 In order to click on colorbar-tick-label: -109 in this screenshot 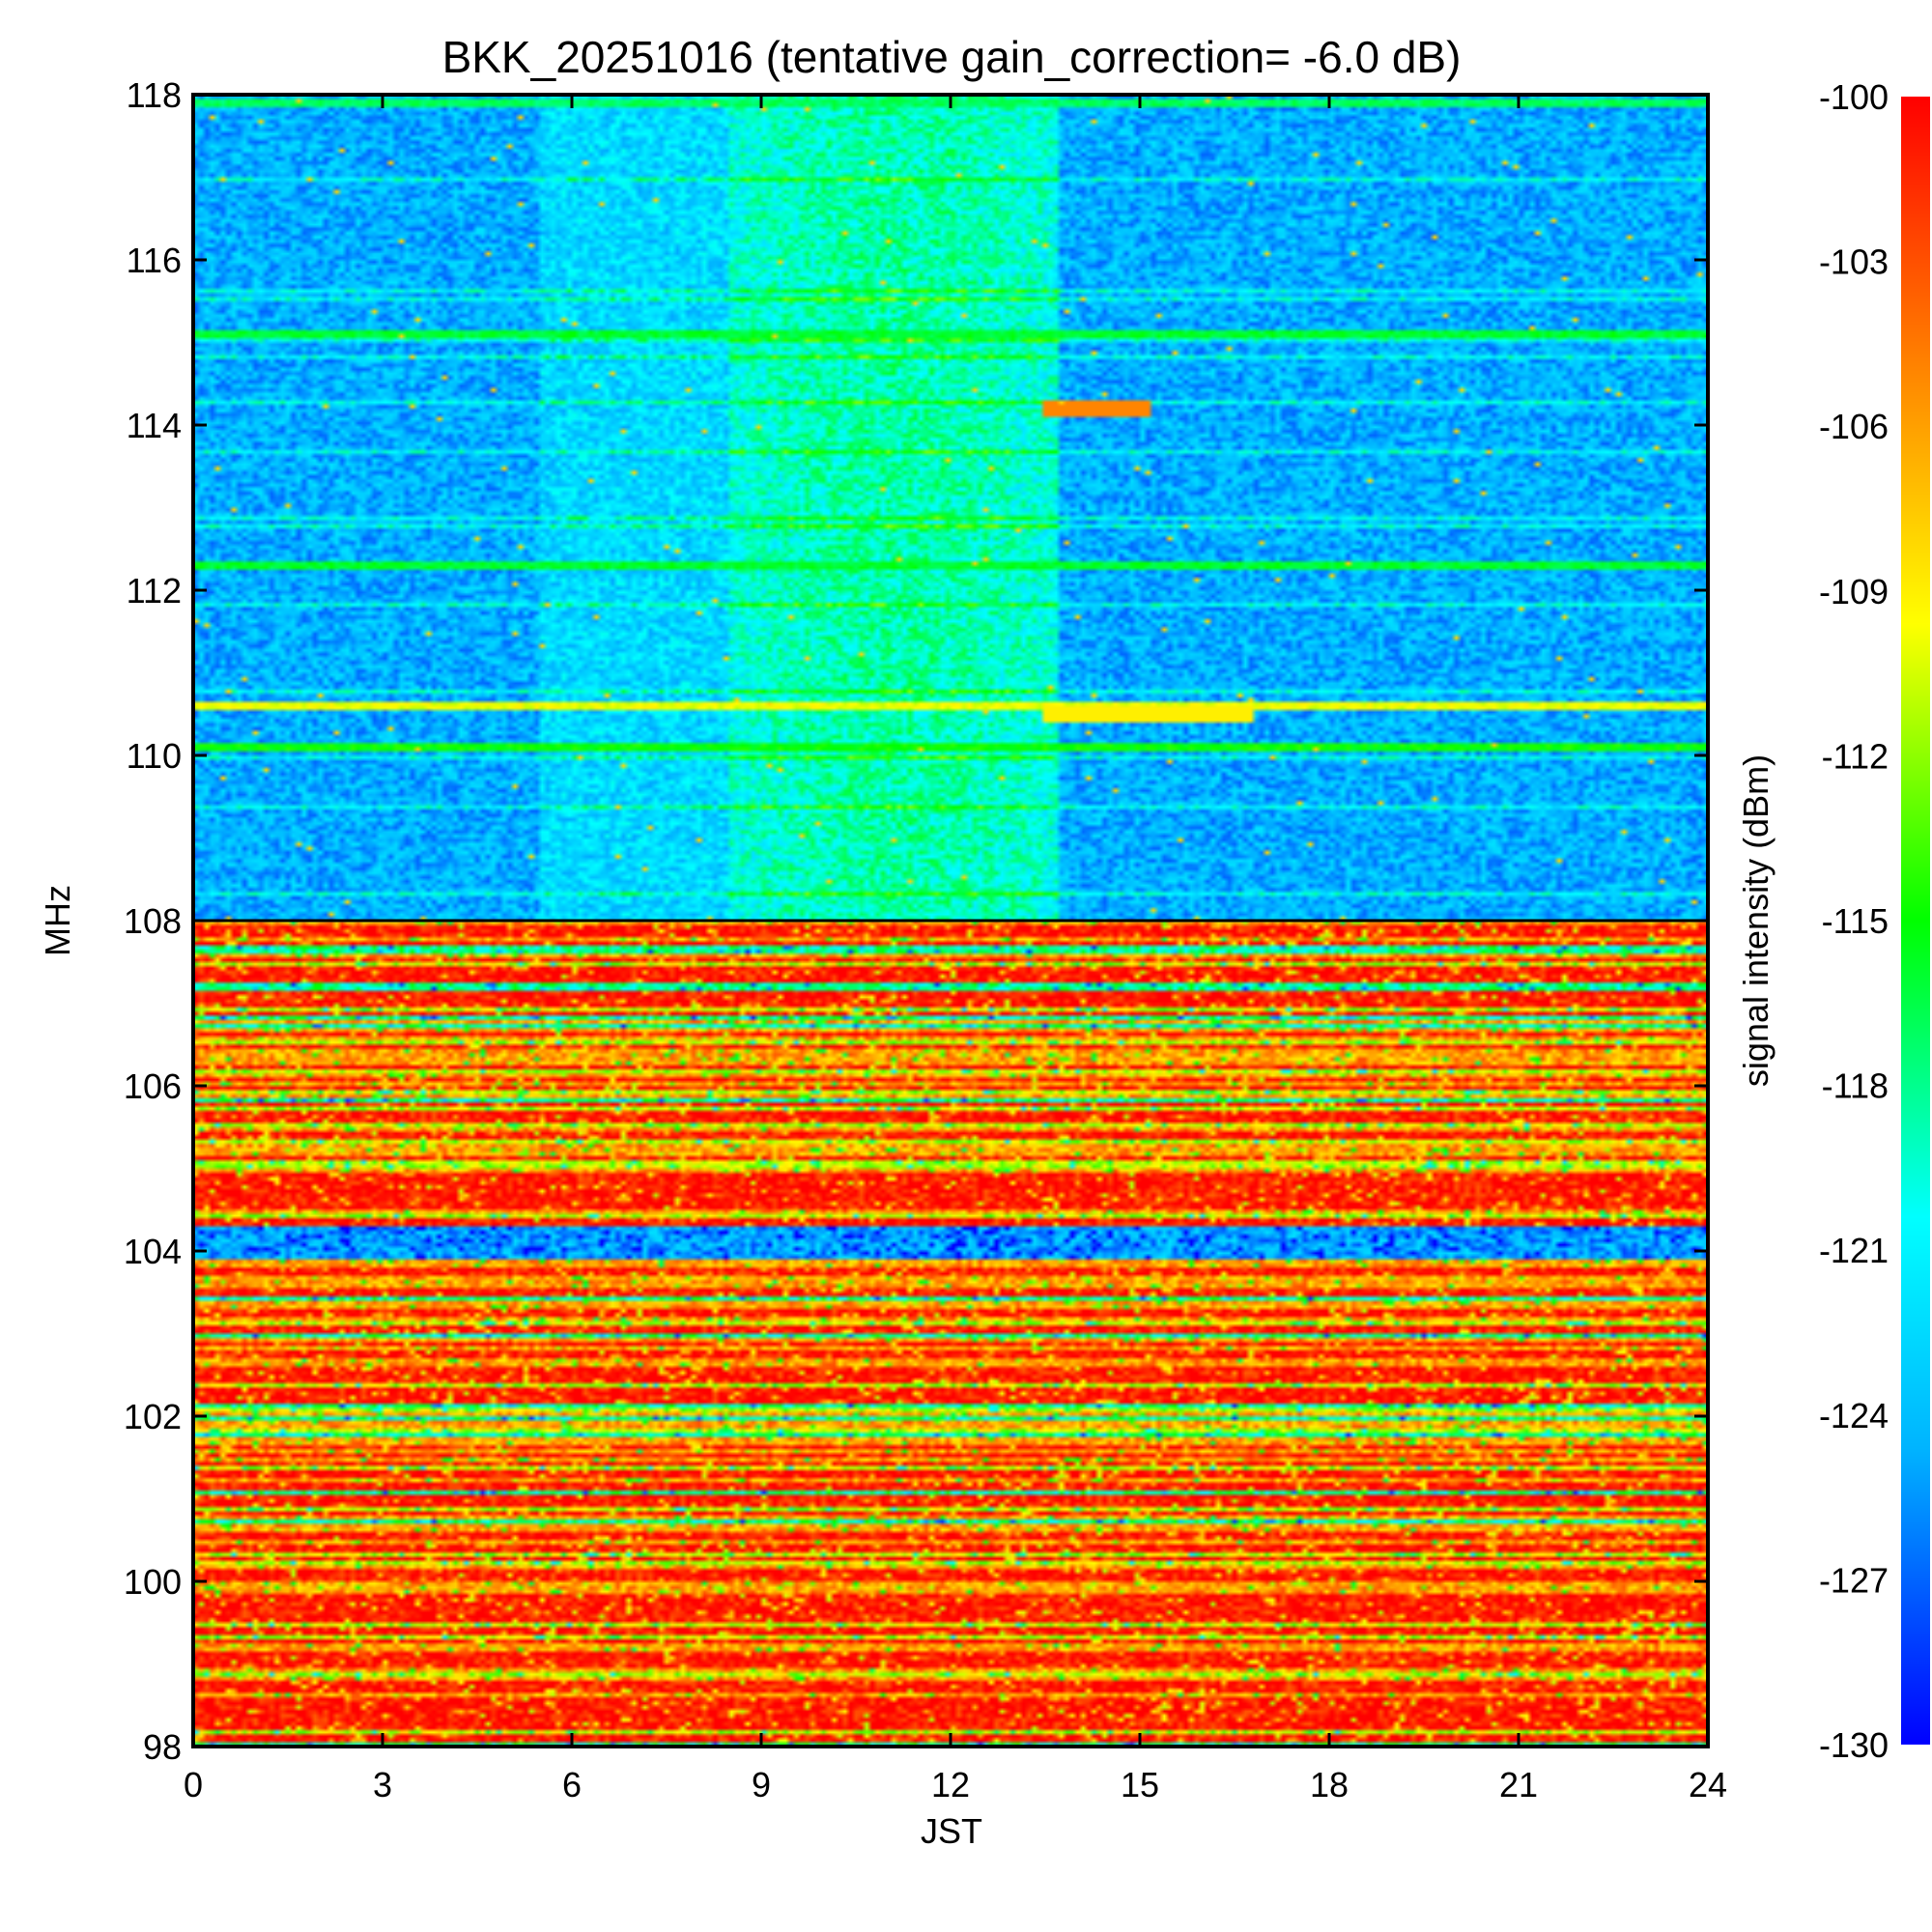, I will do `click(1854, 591)`.